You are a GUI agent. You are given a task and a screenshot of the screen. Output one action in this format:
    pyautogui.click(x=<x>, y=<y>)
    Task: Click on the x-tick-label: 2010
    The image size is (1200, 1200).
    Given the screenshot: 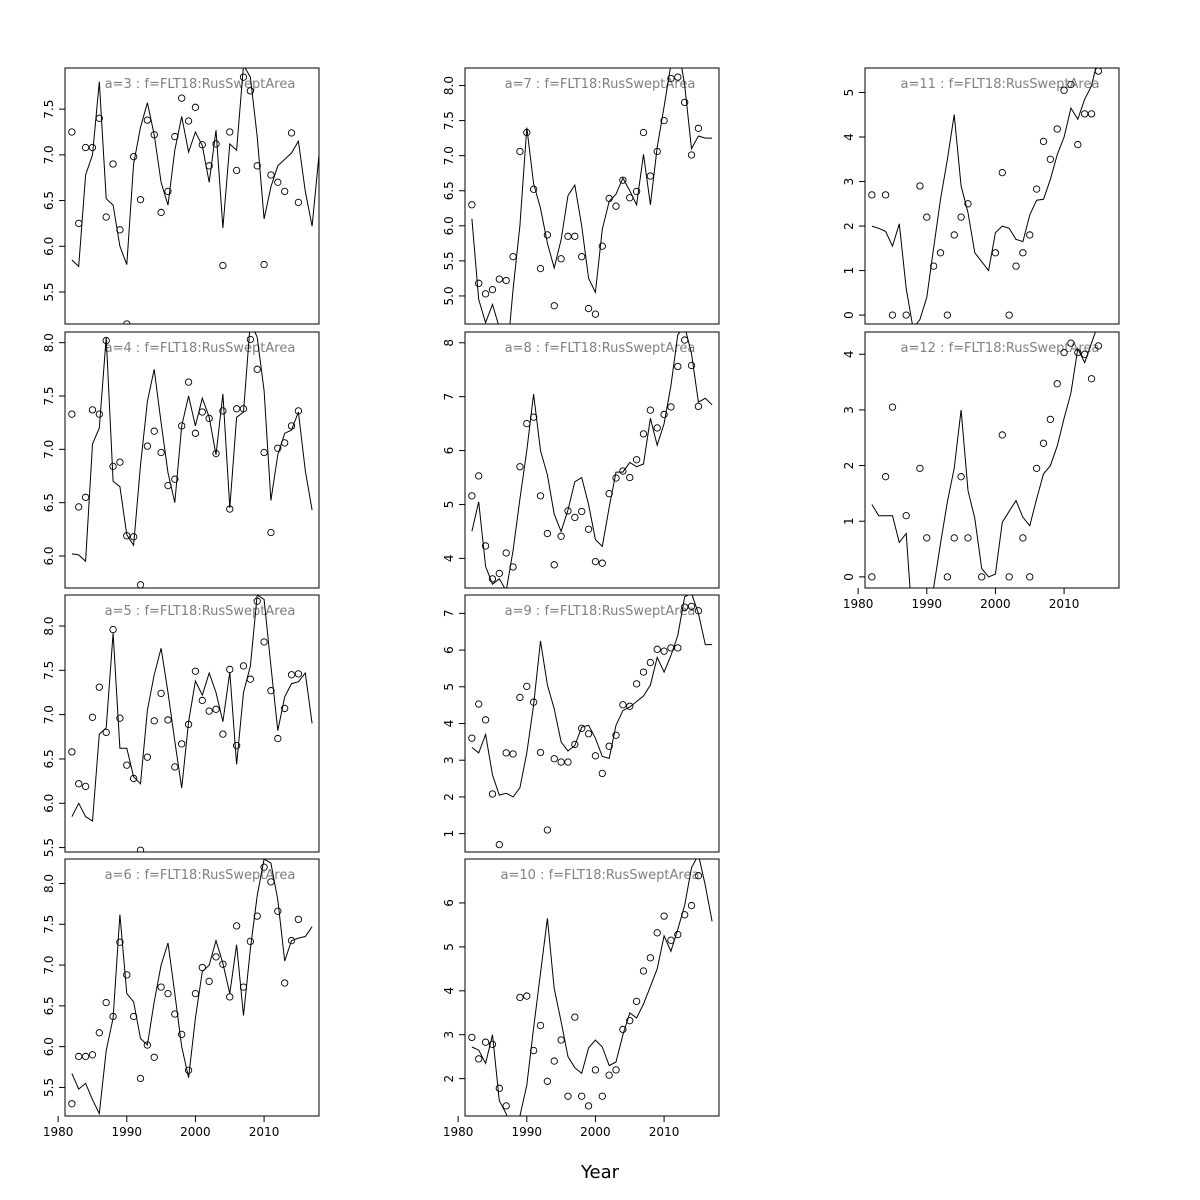 What is the action you would take?
    pyautogui.click(x=664, y=1132)
    